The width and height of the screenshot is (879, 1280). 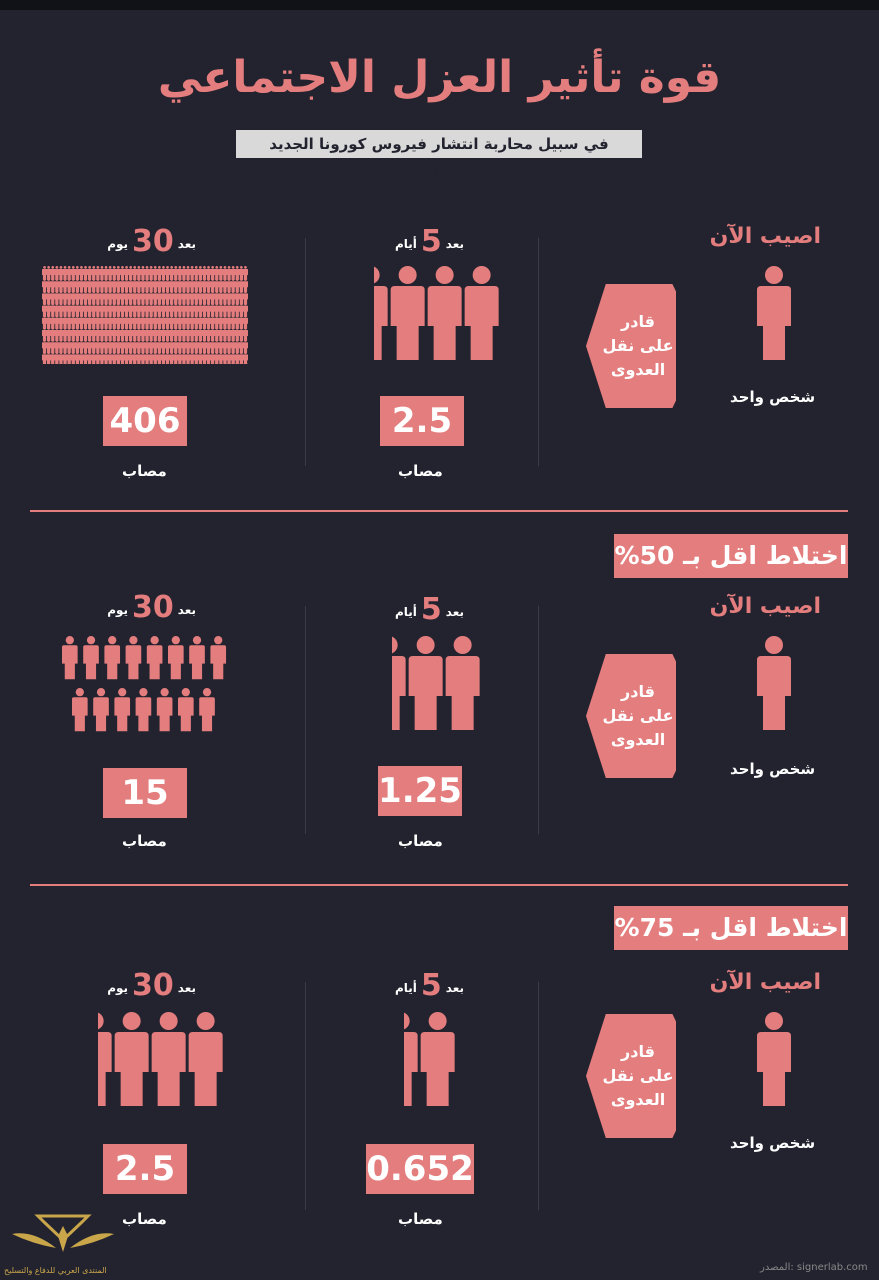 I want to click on after-30-days-label: بعد30يوم, so click(x=151, y=607).